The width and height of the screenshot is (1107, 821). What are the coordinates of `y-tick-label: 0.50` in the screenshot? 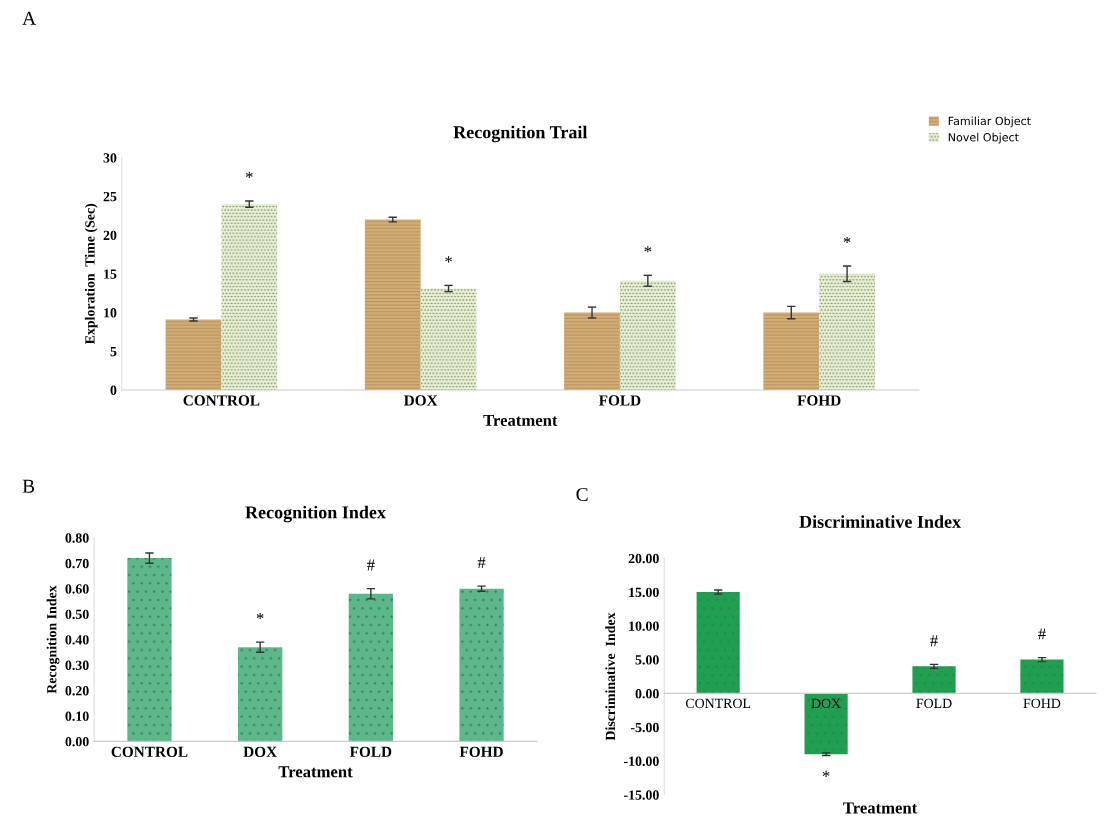 It's located at (77, 614).